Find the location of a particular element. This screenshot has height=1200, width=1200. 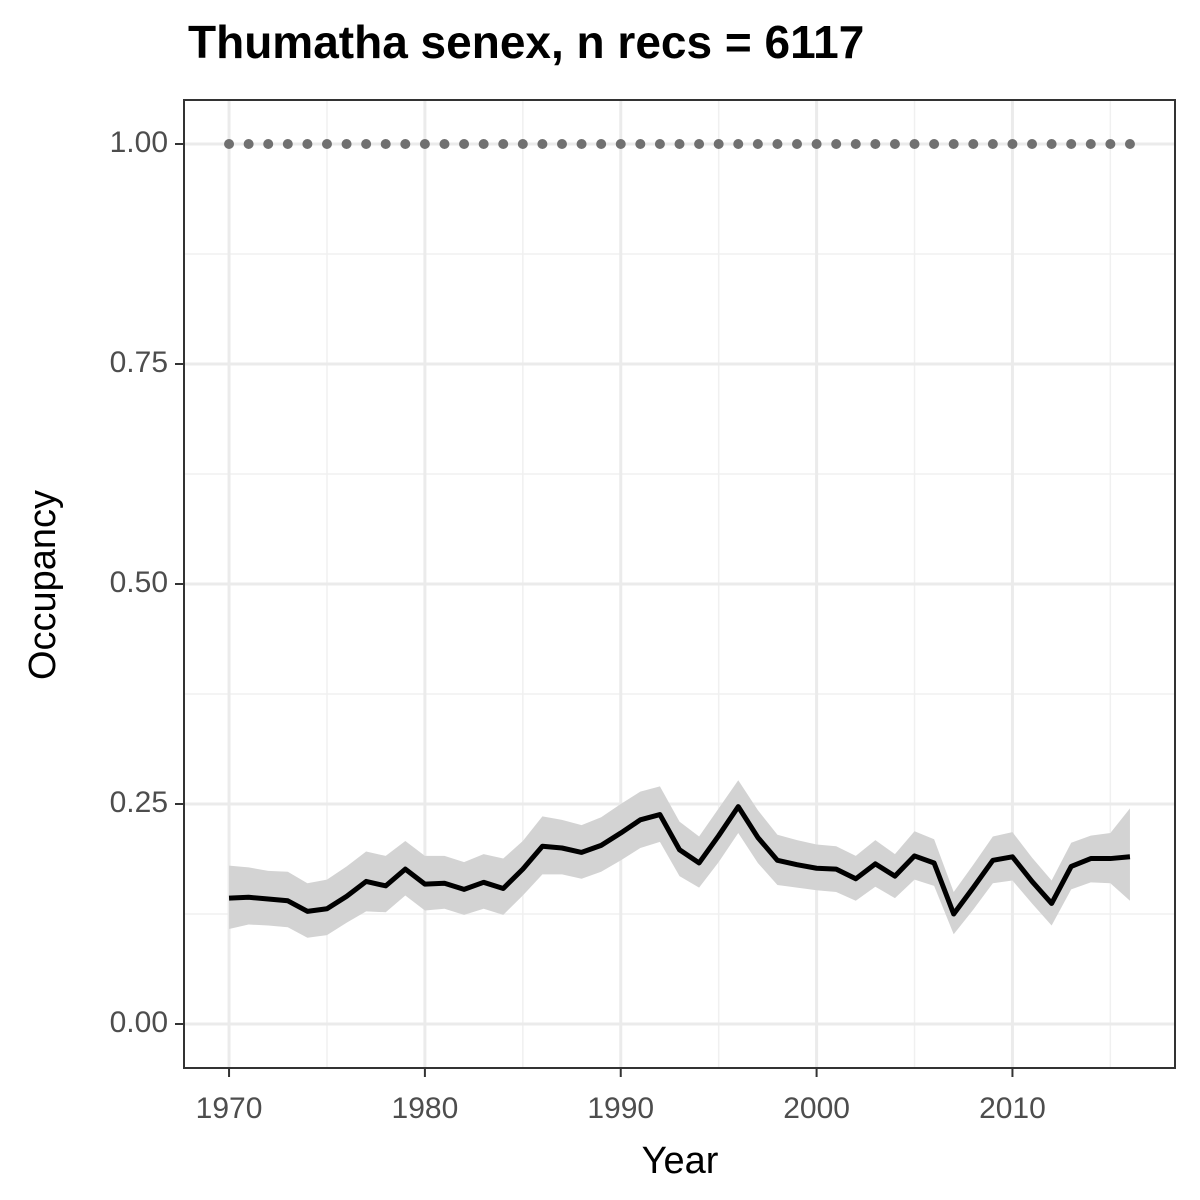

confidence-band is located at coordinates (679, 859).